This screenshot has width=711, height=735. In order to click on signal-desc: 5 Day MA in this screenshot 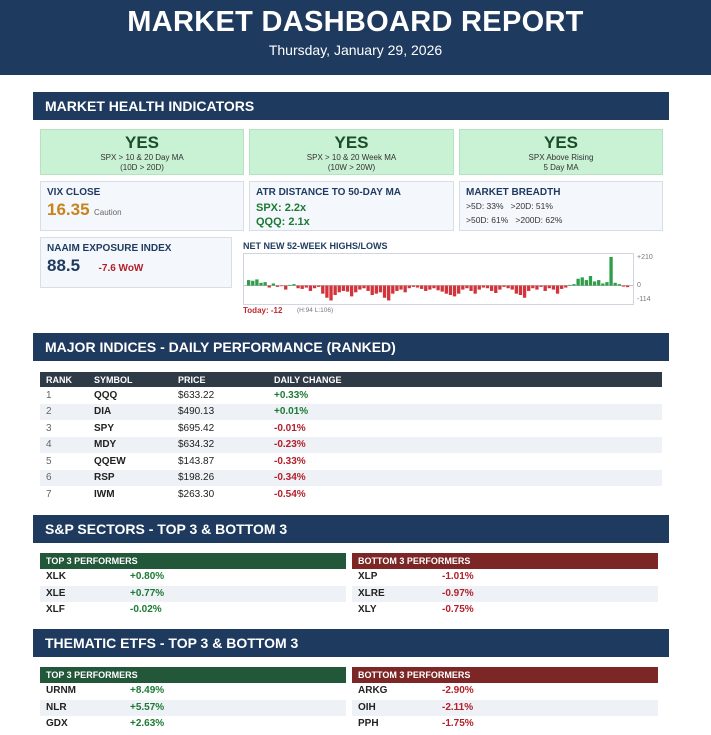, I will do `click(561, 167)`.